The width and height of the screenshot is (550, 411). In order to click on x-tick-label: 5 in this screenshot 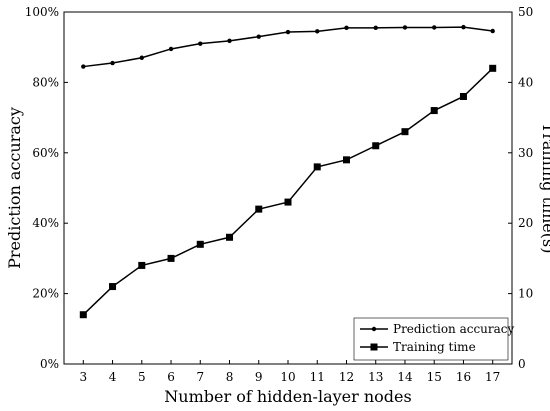, I will do `click(142, 377)`.